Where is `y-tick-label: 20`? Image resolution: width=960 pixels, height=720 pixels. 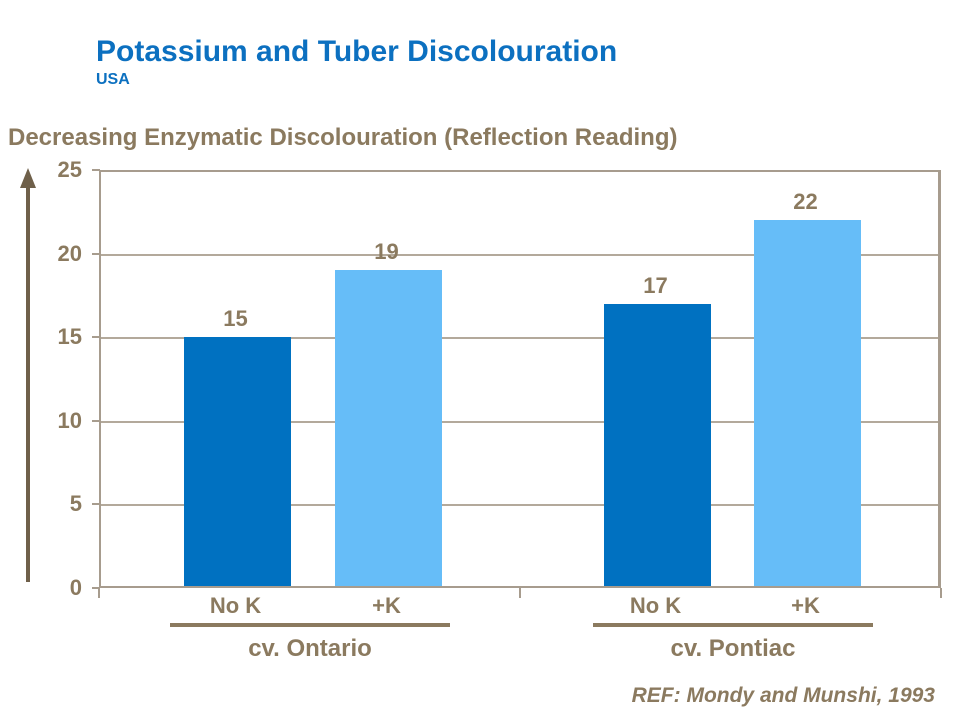 y-tick-label: 20 is located at coordinates (69, 253).